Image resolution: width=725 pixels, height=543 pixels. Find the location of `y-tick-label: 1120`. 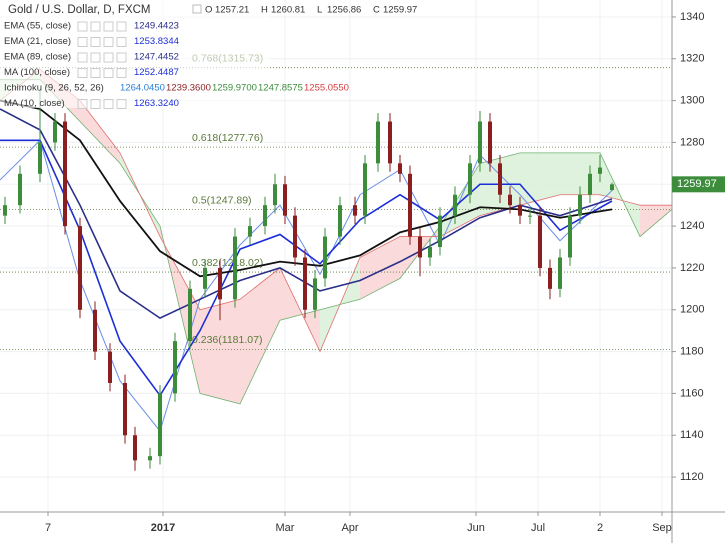

y-tick-label: 1120 is located at coordinates (692, 477).